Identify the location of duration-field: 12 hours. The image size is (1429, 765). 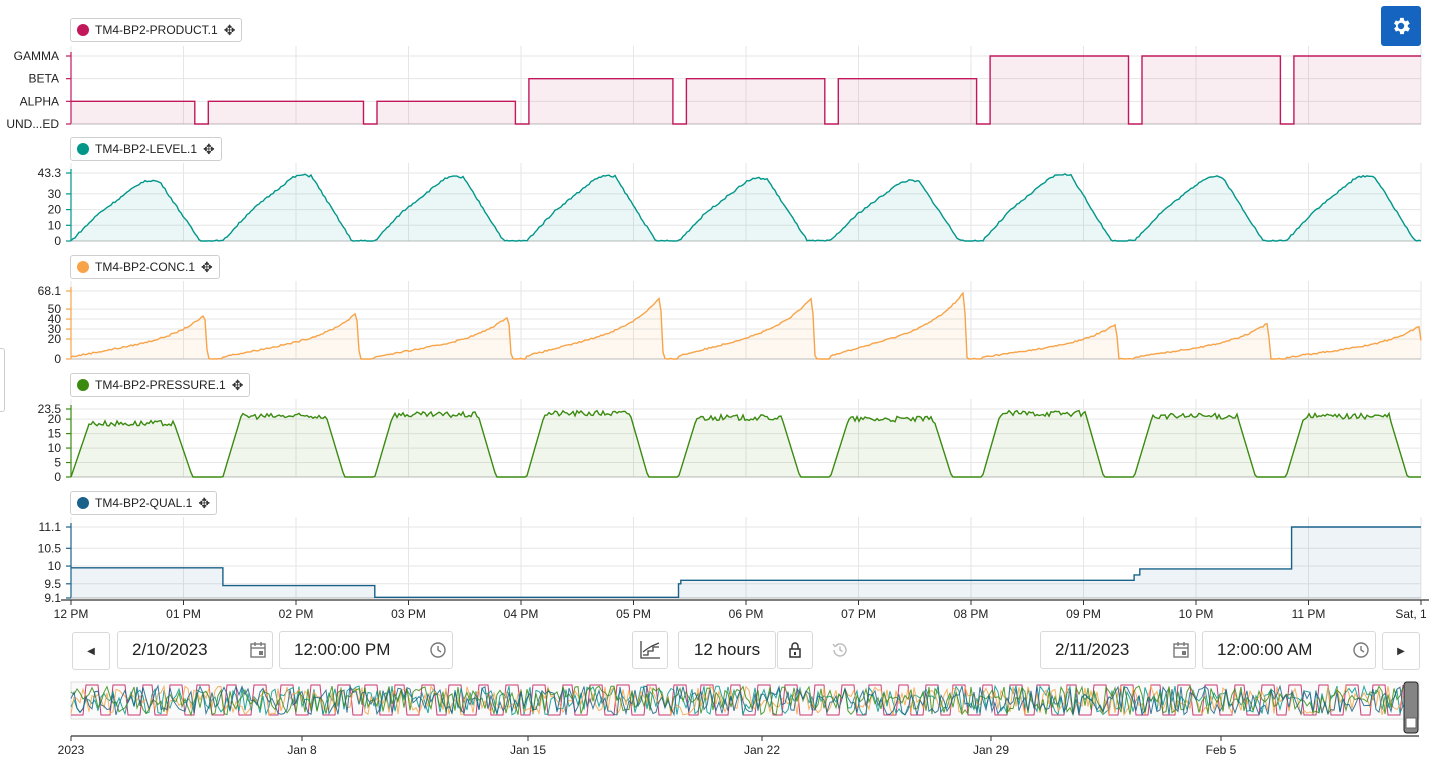
(727, 650).